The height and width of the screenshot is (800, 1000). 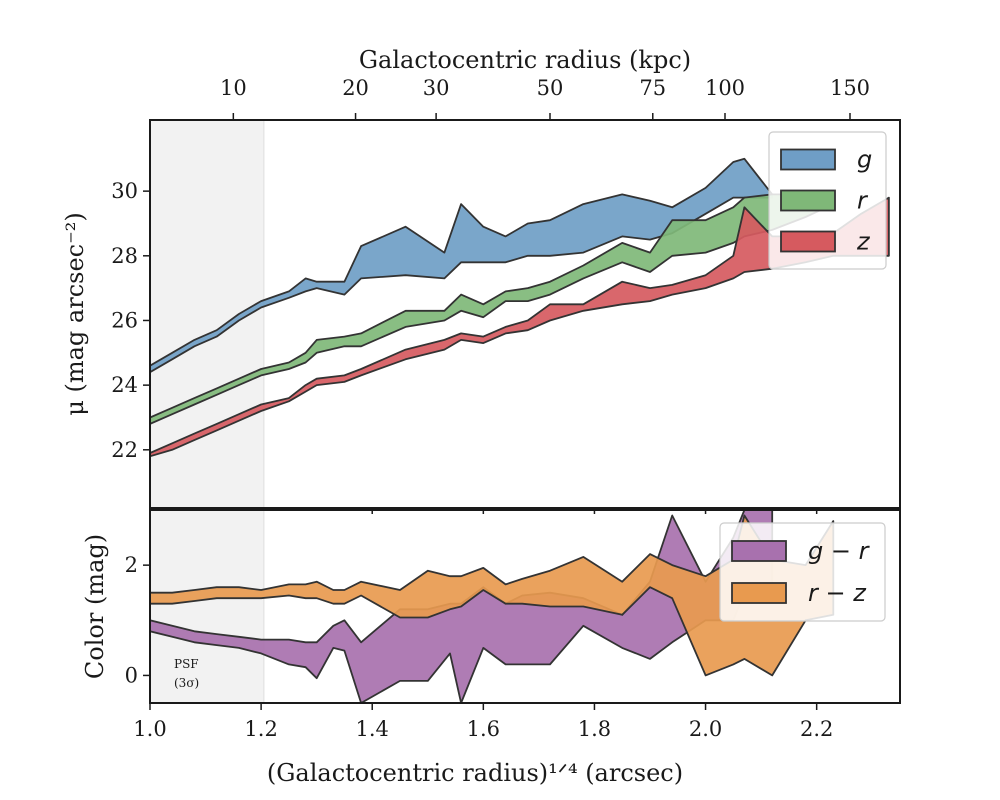 What do you see at coordinates (372, 729) in the screenshot?
I see `bottom-x-tick-label: 1.4` at bounding box center [372, 729].